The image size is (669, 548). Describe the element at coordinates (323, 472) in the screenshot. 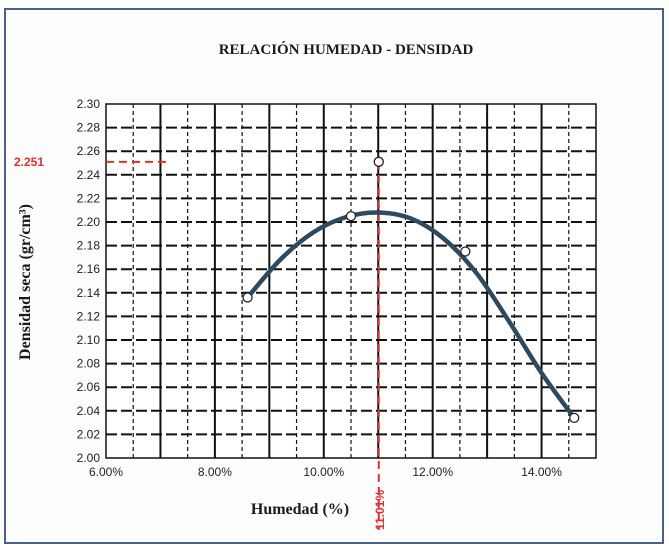

I see `x-tick-label: 10.00%` at that location.